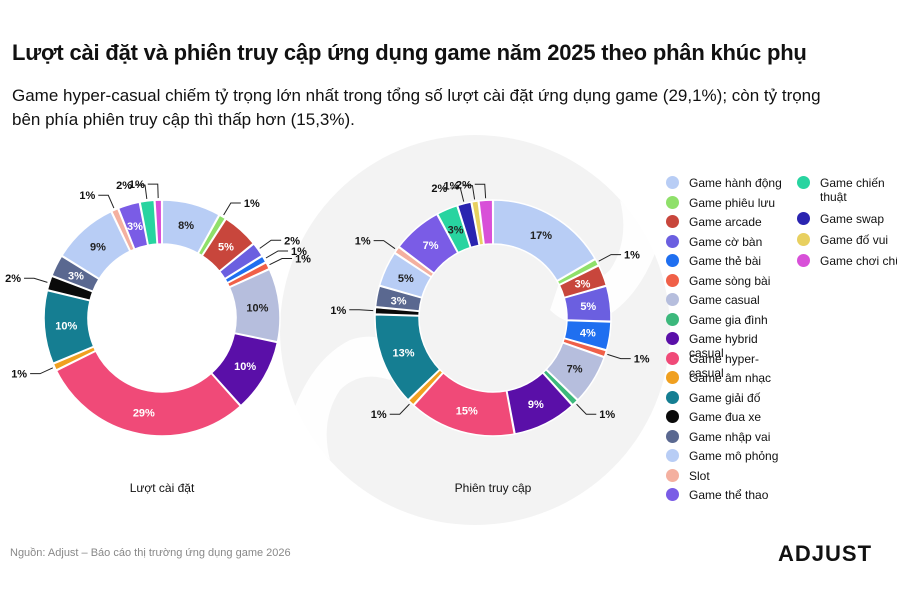 The height and width of the screenshot is (600, 900). What do you see at coordinates (730, 436) in the screenshot?
I see `legend-label: Game nhập vai` at bounding box center [730, 436].